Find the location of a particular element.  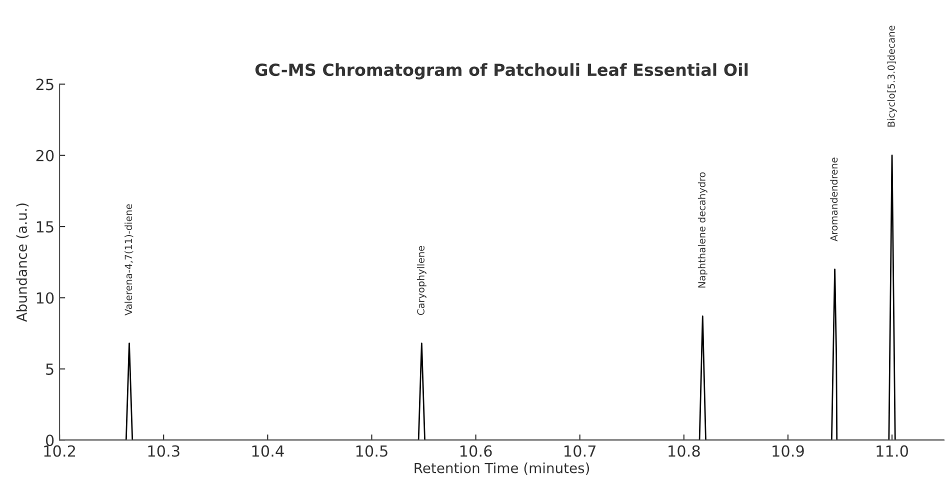

x-tick-label: 10.8 is located at coordinates (684, 451).